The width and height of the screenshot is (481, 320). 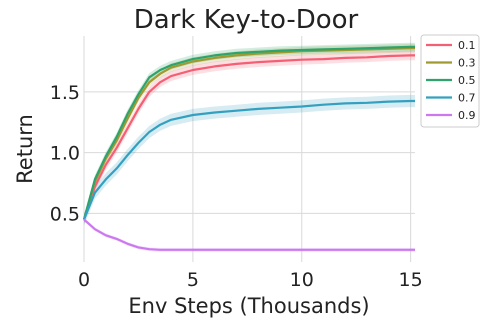 What do you see at coordinates (65, 214) in the screenshot?
I see `y-tick-label: 0.5` at bounding box center [65, 214].